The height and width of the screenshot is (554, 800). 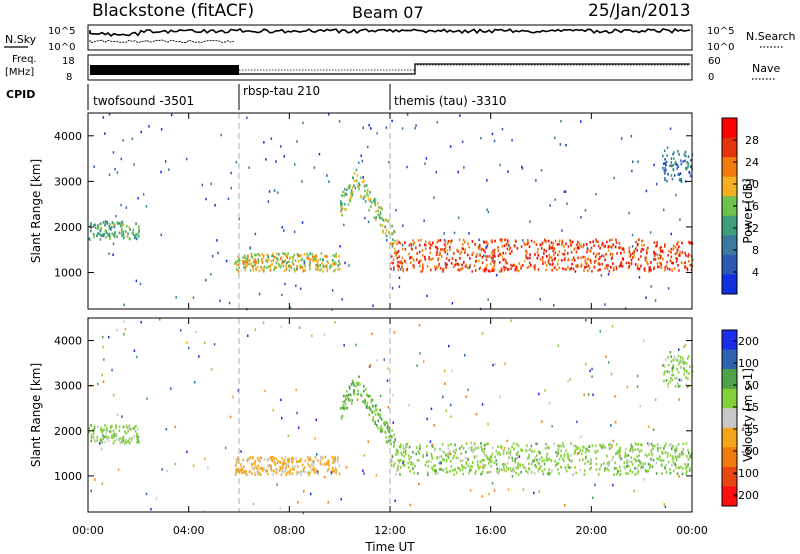 What do you see at coordinates (68, 386) in the screenshot?
I see `ytick-label: 3000` at bounding box center [68, 386].